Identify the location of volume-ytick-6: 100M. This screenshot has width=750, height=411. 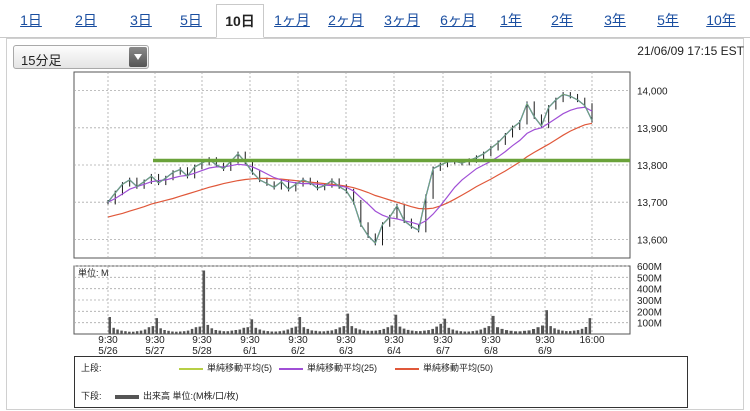
(649, 324).